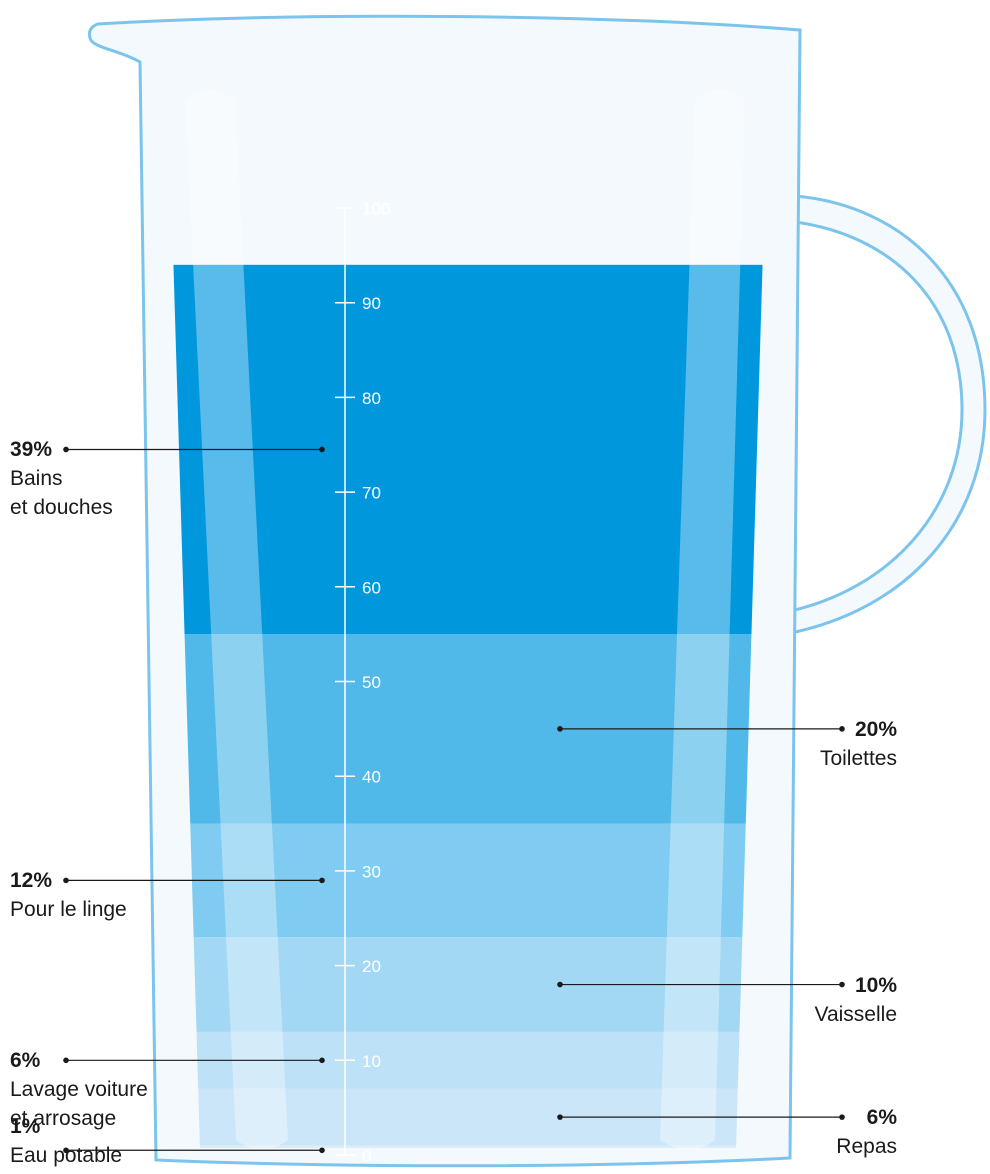  What do you see at coordinates (371, 871) in the screenshot?
I see `tick-label: 30` at bounding box center [371, 871].